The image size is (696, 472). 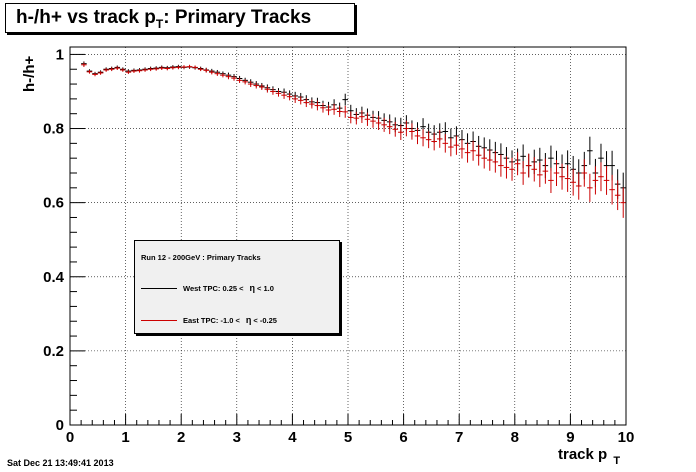 I want to click on y-axis-label: h-/h+, so click(x=29, y=74).